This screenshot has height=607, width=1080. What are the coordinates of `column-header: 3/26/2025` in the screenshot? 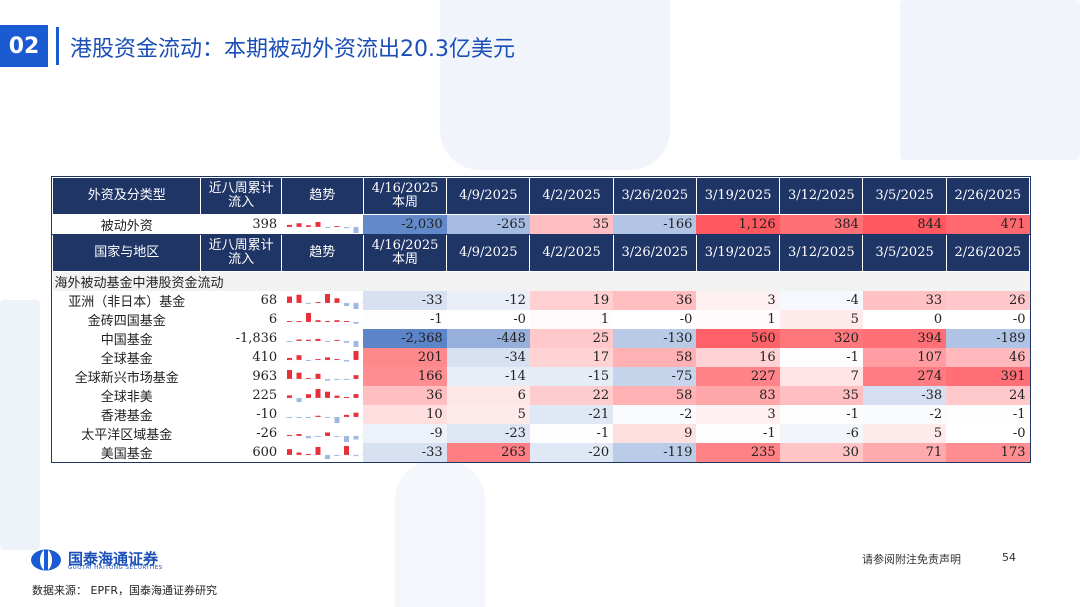 It's located at (654, 253).